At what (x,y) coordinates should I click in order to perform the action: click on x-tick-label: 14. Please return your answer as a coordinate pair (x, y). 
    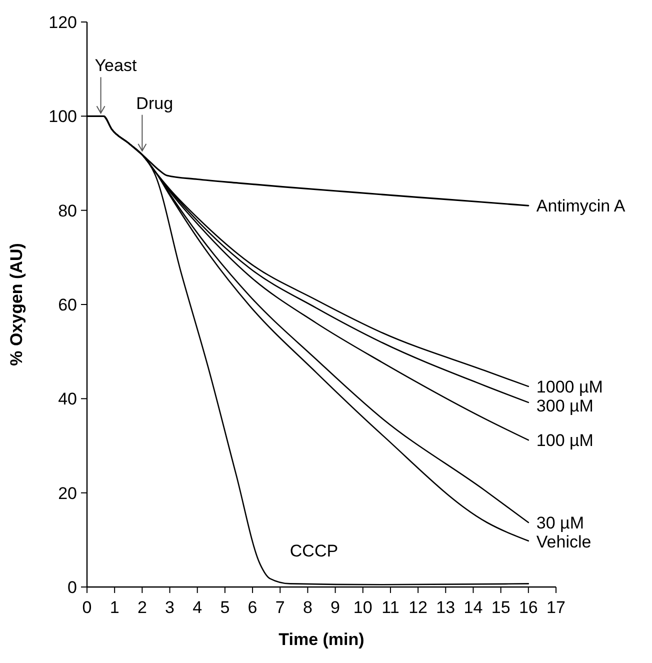
    Looking at the image, I should click on (473, 607).